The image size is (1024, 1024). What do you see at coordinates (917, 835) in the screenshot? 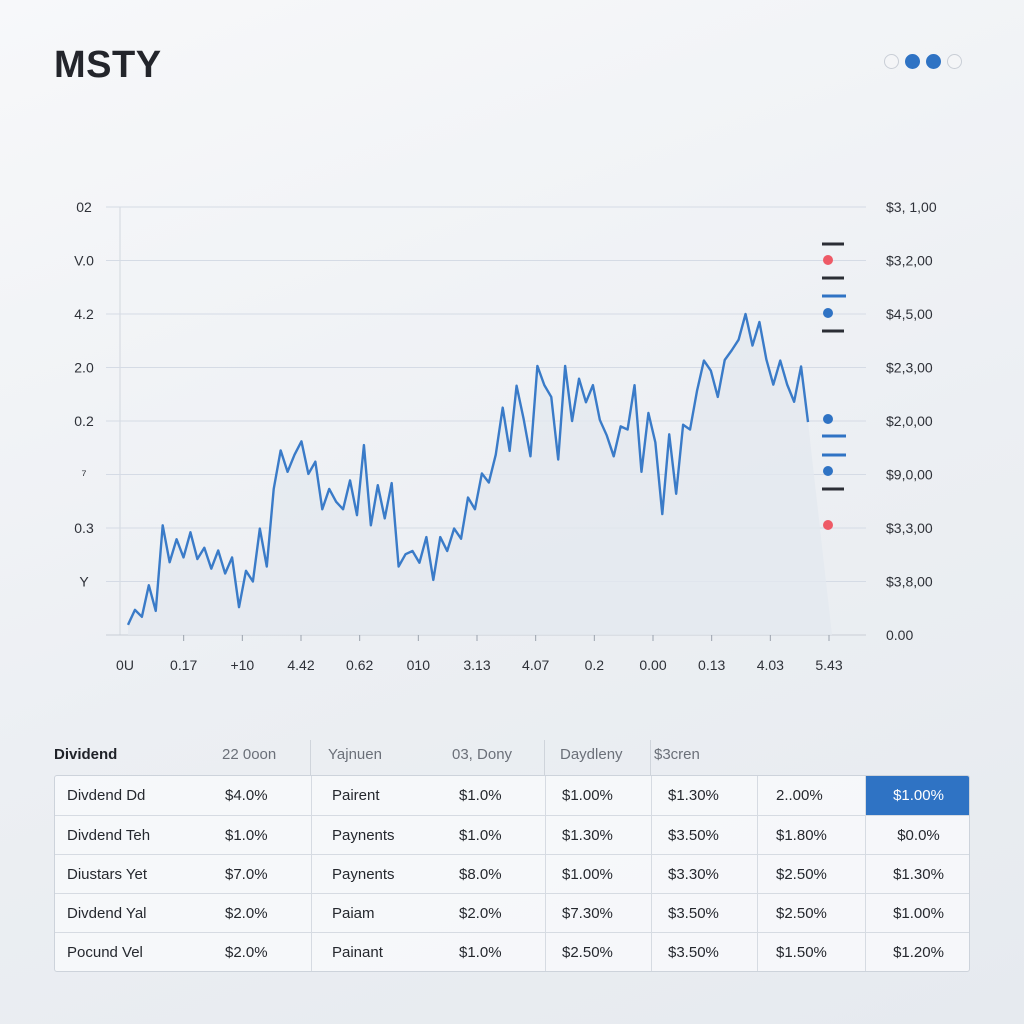
I see `table-cell: $0.0%` at bounding box center [917, 835].